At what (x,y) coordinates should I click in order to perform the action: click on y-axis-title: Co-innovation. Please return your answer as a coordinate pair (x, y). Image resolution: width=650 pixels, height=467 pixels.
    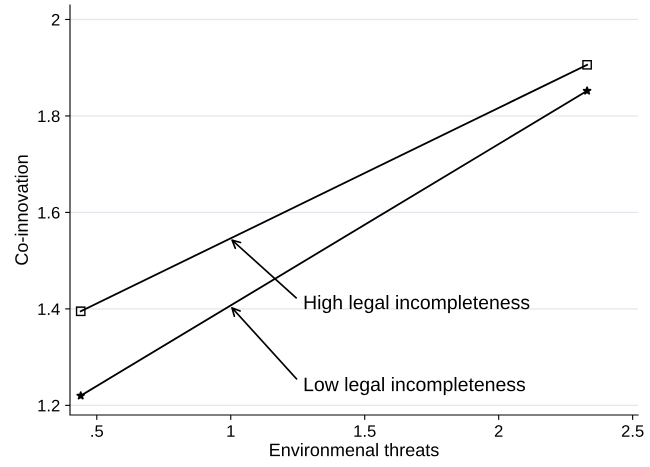
    Looking at the image, I should click on (21, 210).